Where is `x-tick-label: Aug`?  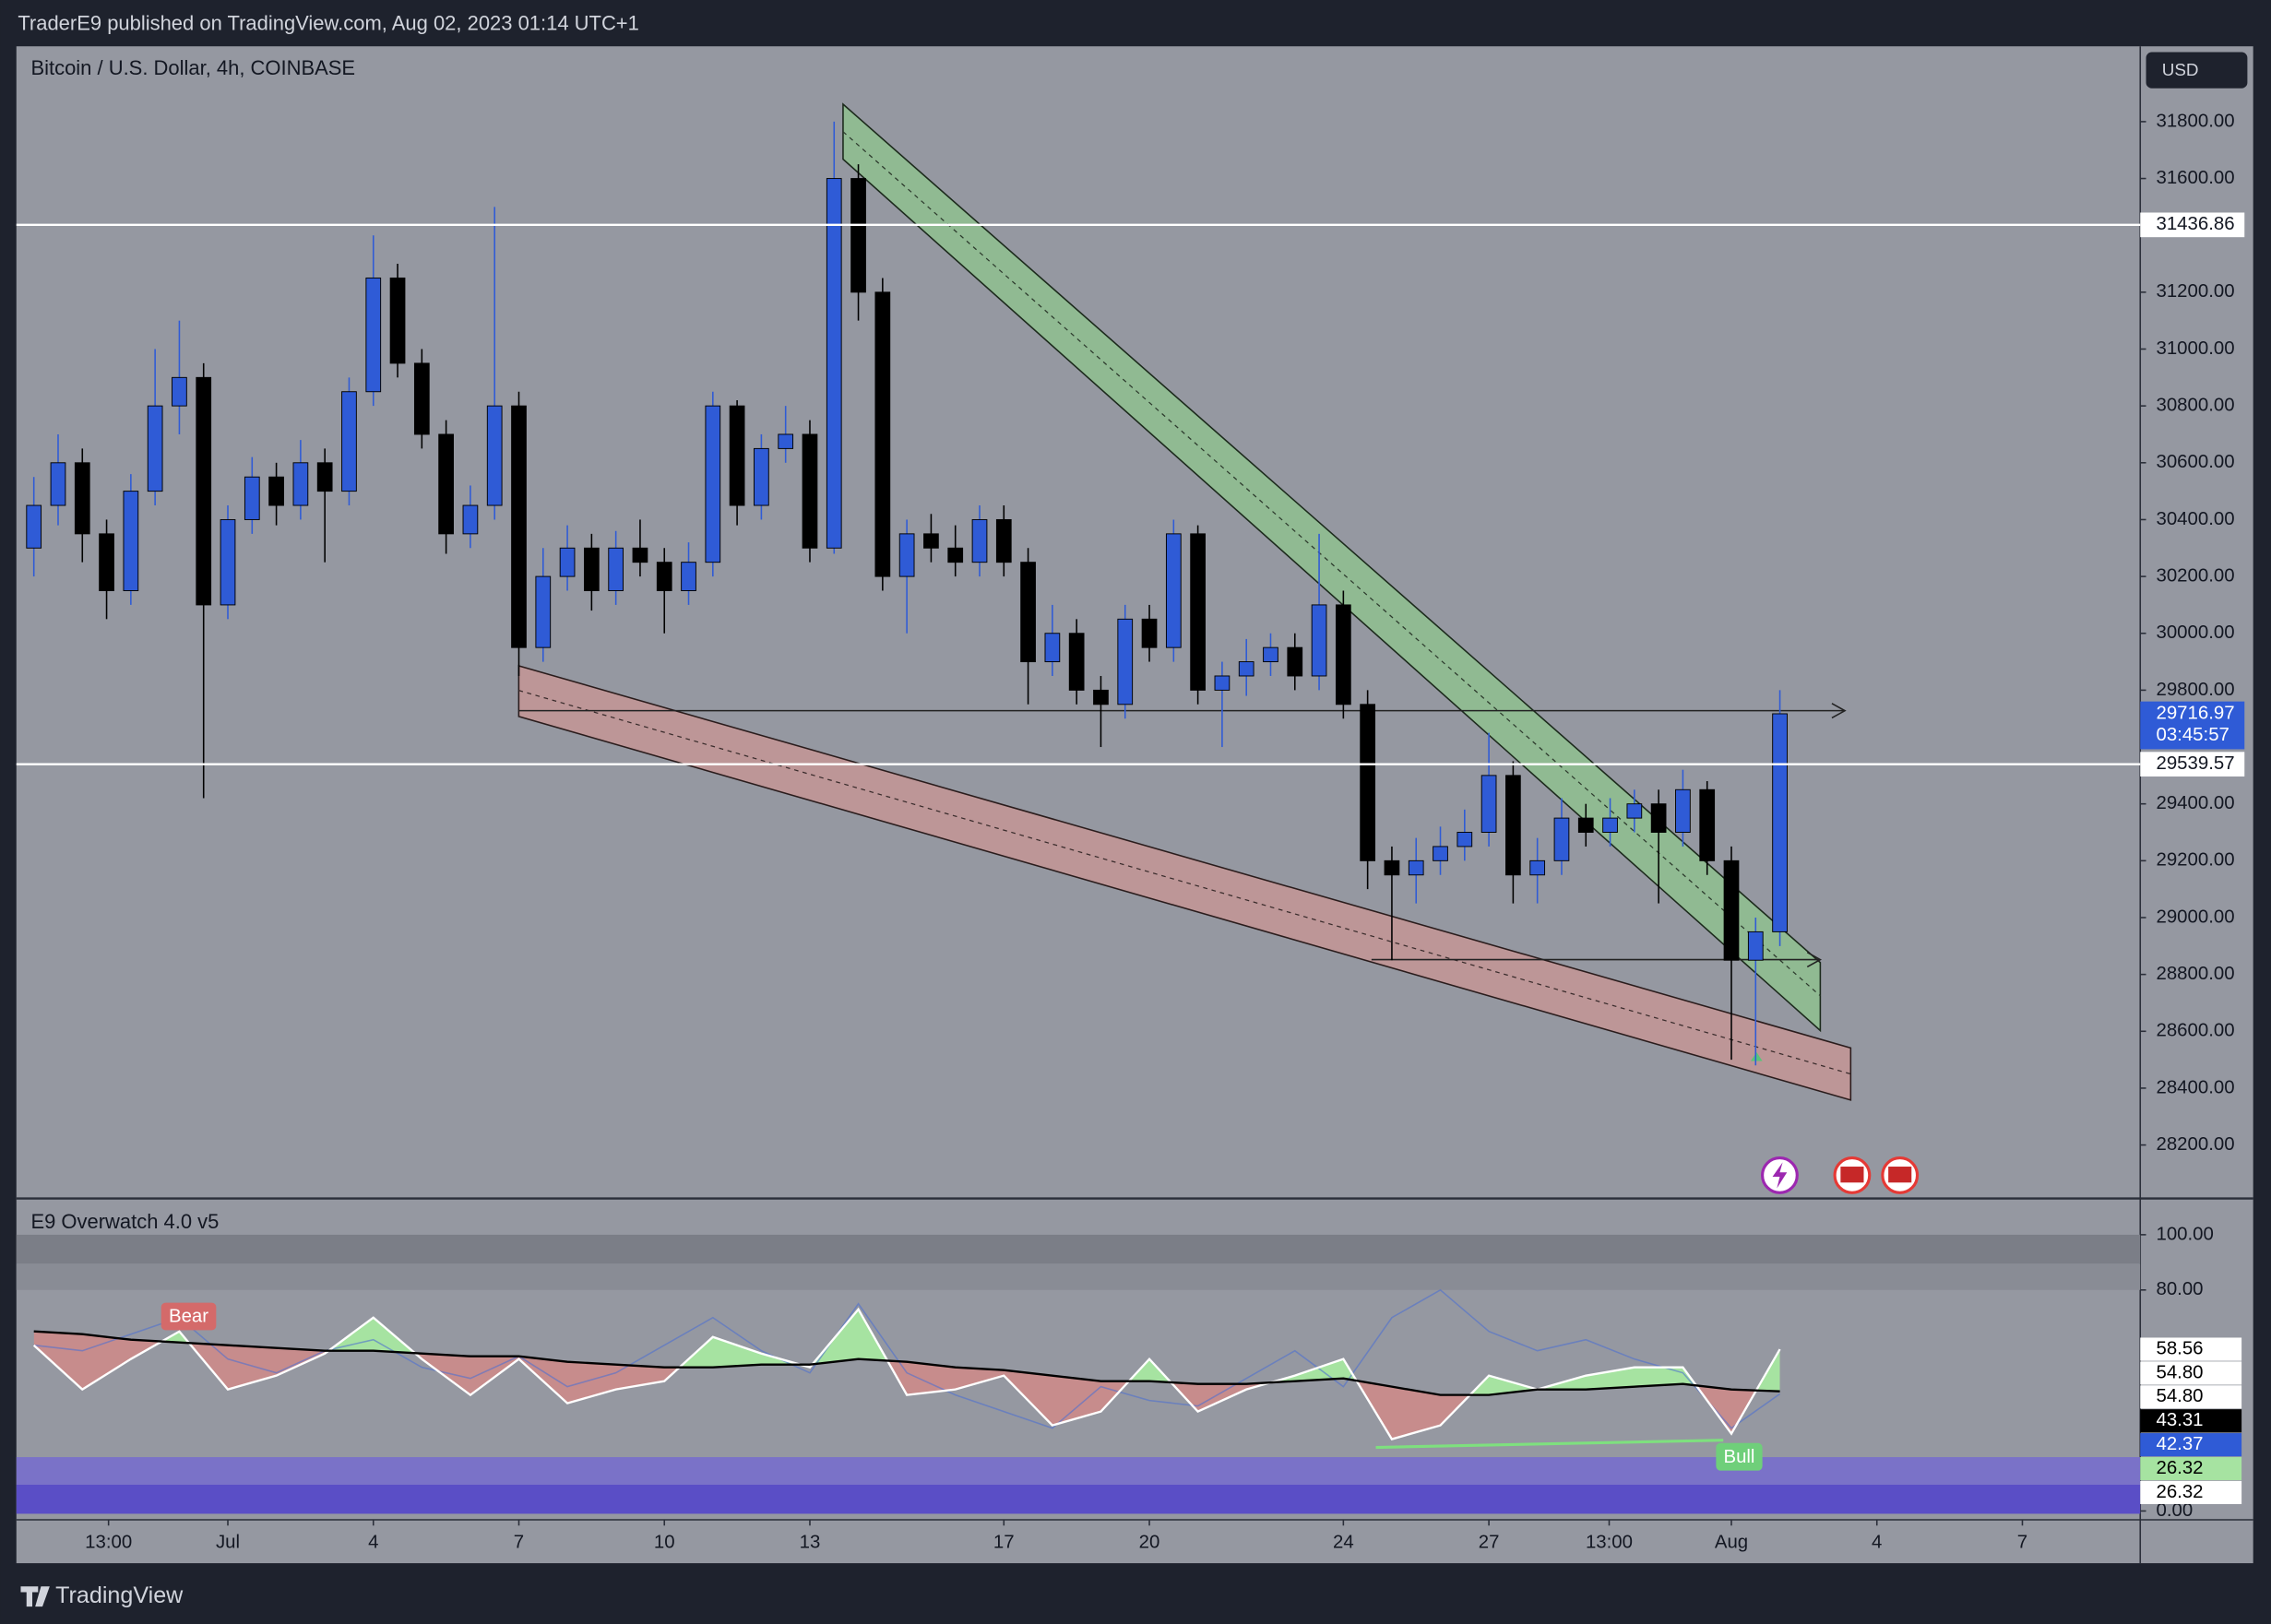
x-tick-label: Aug is located at coordinates (1731, 1542).